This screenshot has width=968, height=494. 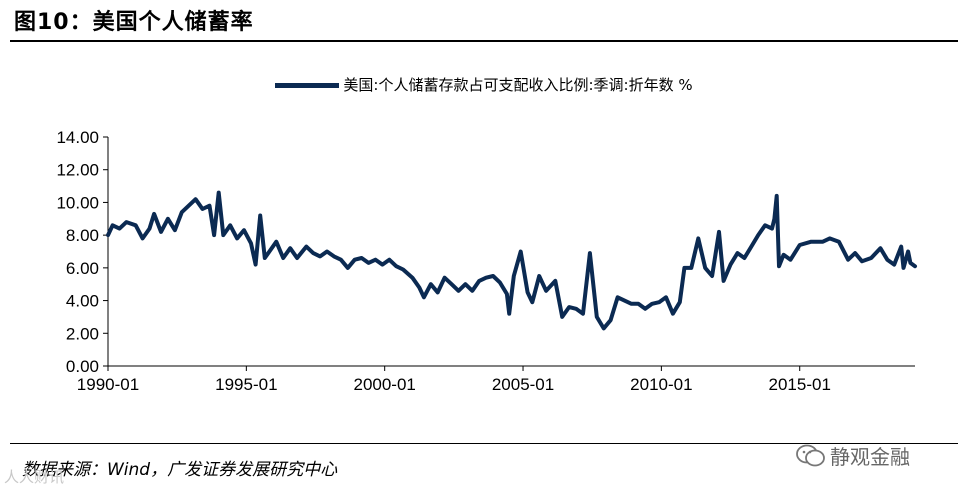 I want to click on legend-swatch, so click(x=307, y=85).